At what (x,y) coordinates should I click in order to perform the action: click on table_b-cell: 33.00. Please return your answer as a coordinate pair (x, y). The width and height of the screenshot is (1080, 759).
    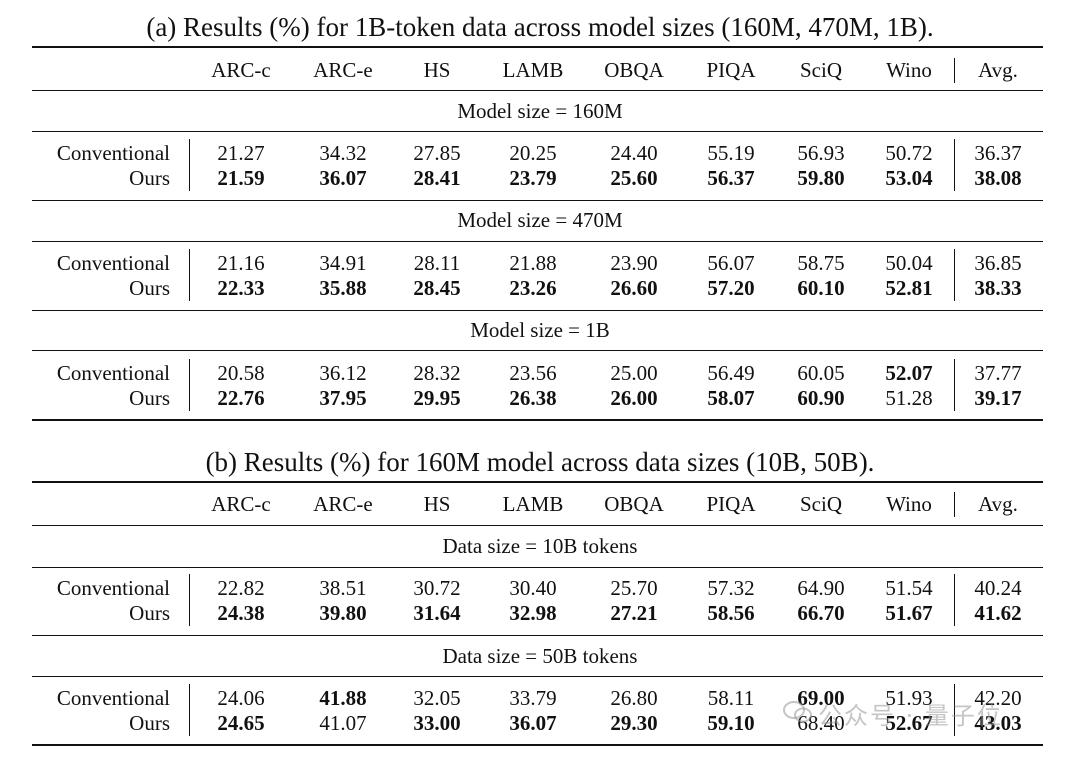
    Looking at the image, I should click on (437, 723).